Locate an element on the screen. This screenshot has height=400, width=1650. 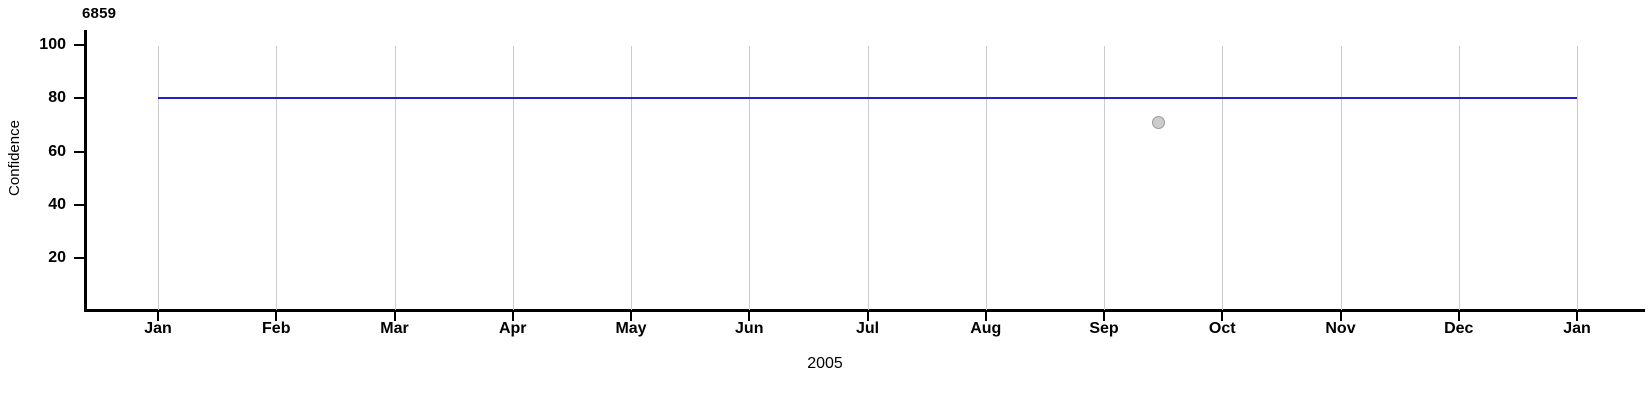
data-point is located at coordinates (1158, 122).